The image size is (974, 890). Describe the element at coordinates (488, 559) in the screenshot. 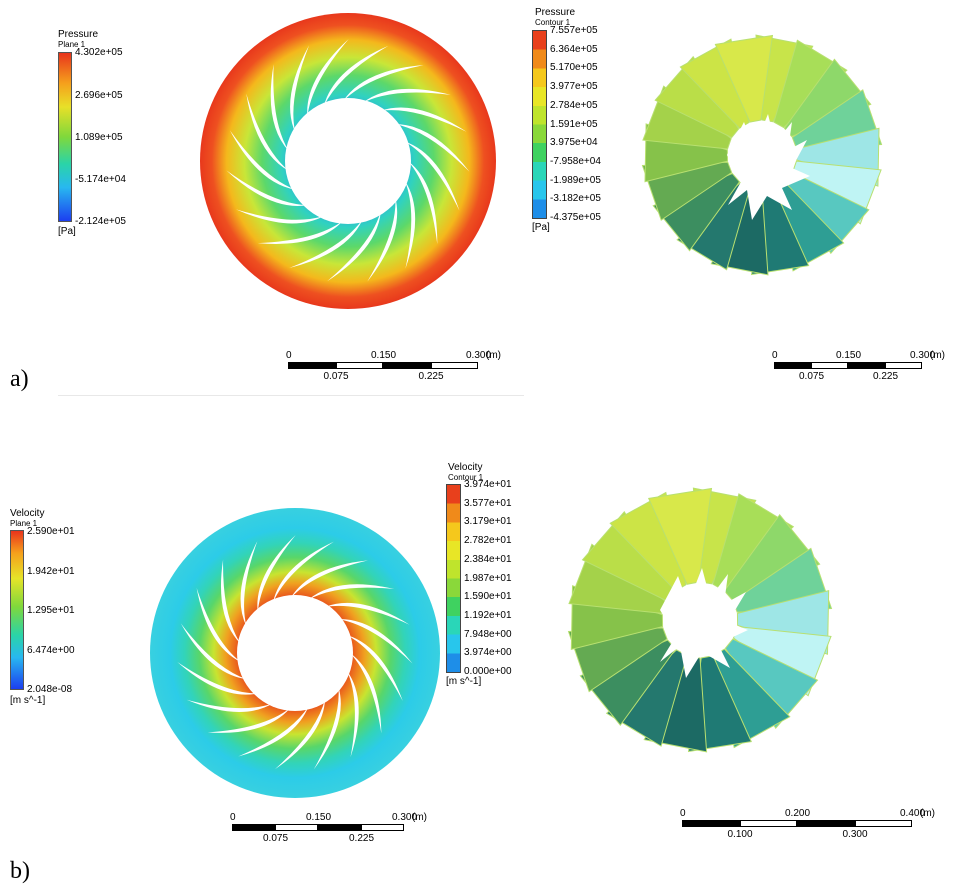

I see `tick-label: 2.384e+01` at that location.